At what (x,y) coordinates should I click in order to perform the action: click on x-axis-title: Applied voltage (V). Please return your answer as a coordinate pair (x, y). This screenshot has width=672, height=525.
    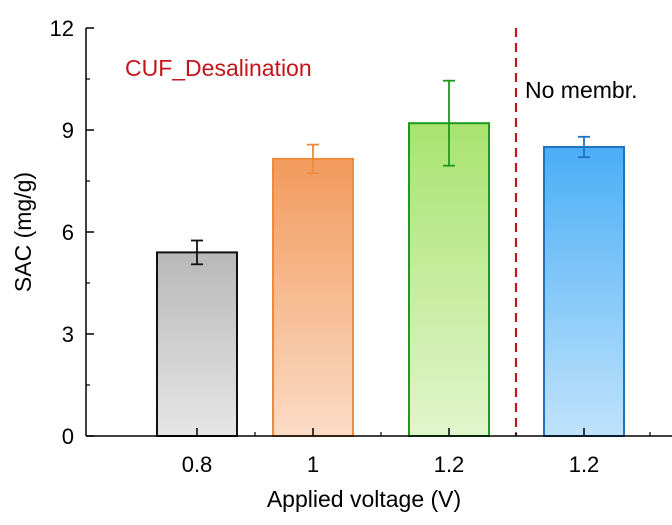
    Looking at the image, I should click on (364, 499).